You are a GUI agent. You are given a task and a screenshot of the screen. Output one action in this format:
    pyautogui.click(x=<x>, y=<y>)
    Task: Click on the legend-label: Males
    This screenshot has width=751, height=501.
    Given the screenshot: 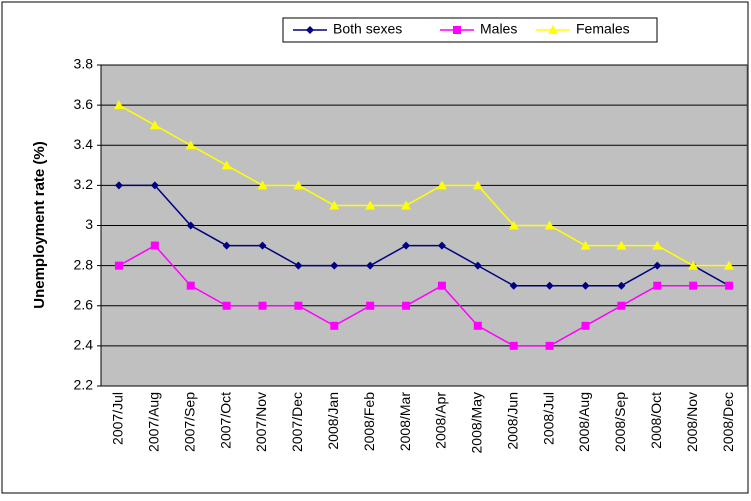 What is the action you would take?
    pyautogui.click(x=498, y=29)
    